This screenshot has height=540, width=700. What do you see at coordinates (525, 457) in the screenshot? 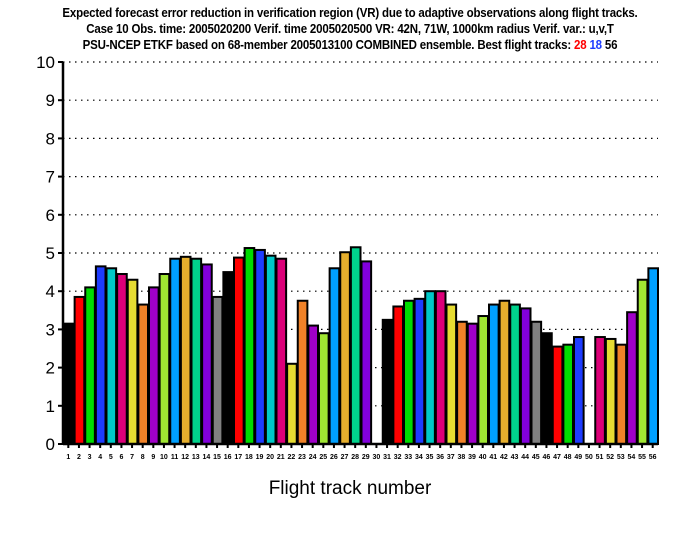
I see `x-tick-label: 44` at bounding box center [525, 457].